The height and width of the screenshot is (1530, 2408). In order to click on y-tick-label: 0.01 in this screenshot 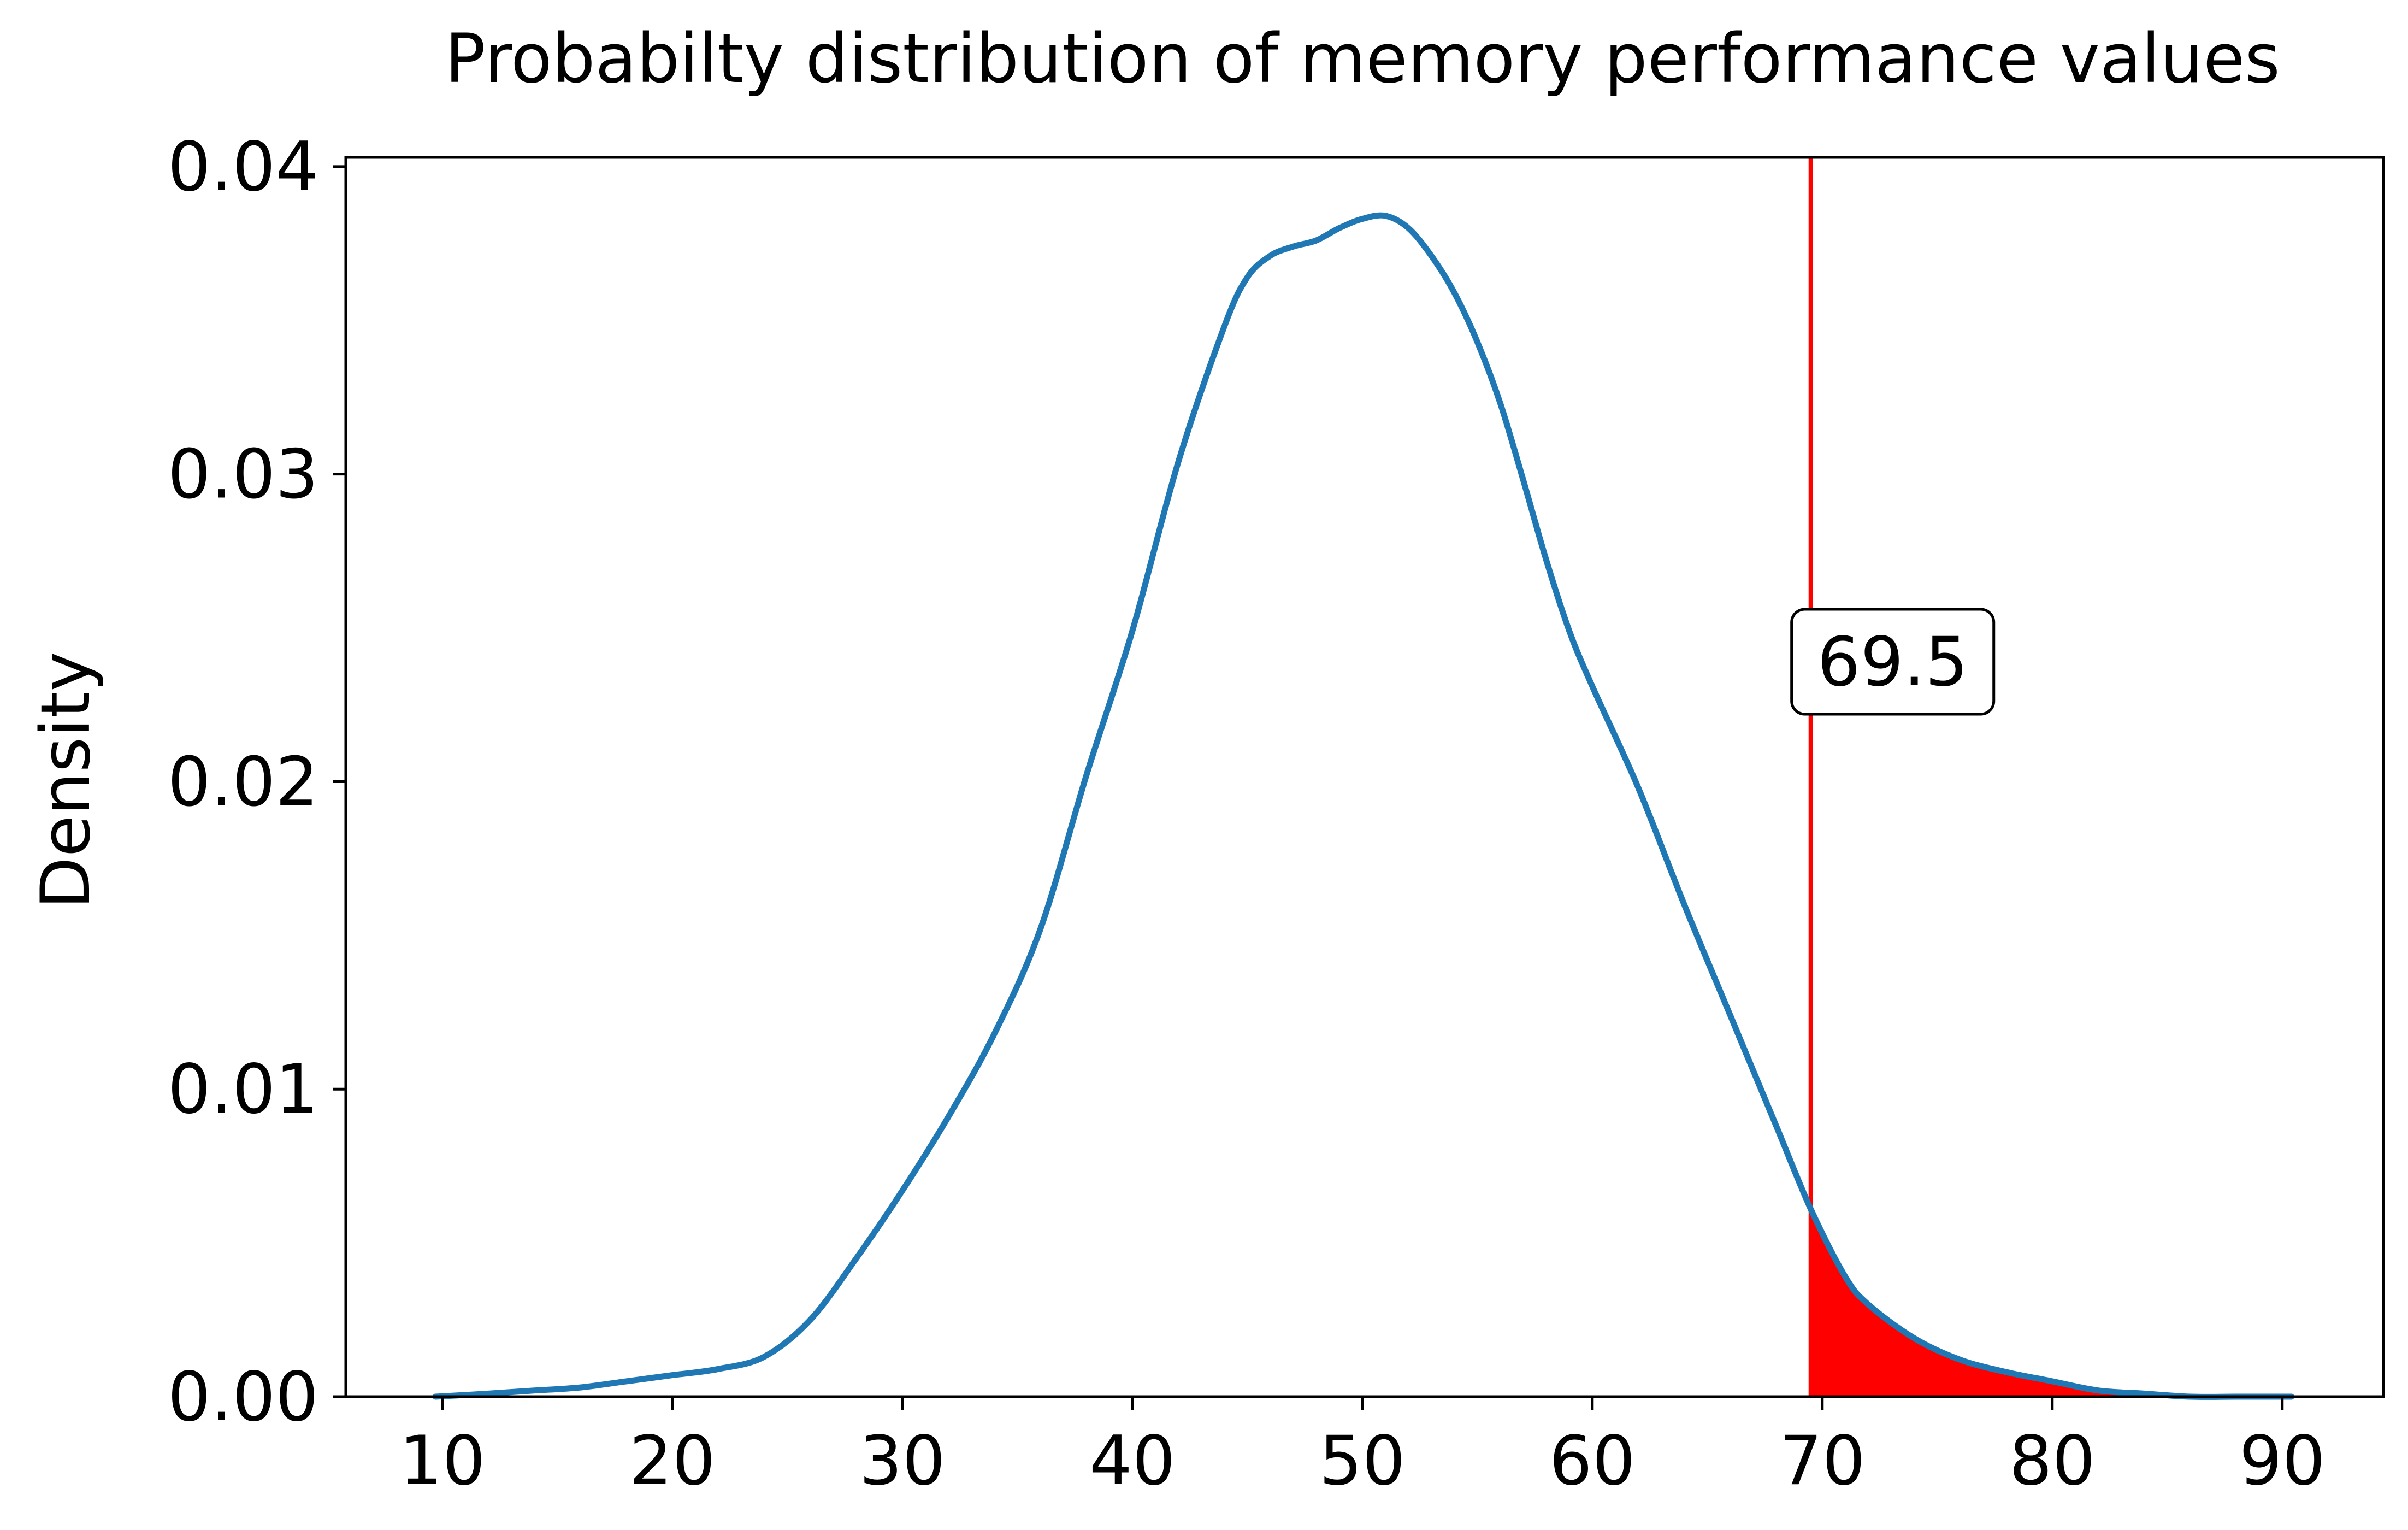, I will do `click(243, 1089)`.